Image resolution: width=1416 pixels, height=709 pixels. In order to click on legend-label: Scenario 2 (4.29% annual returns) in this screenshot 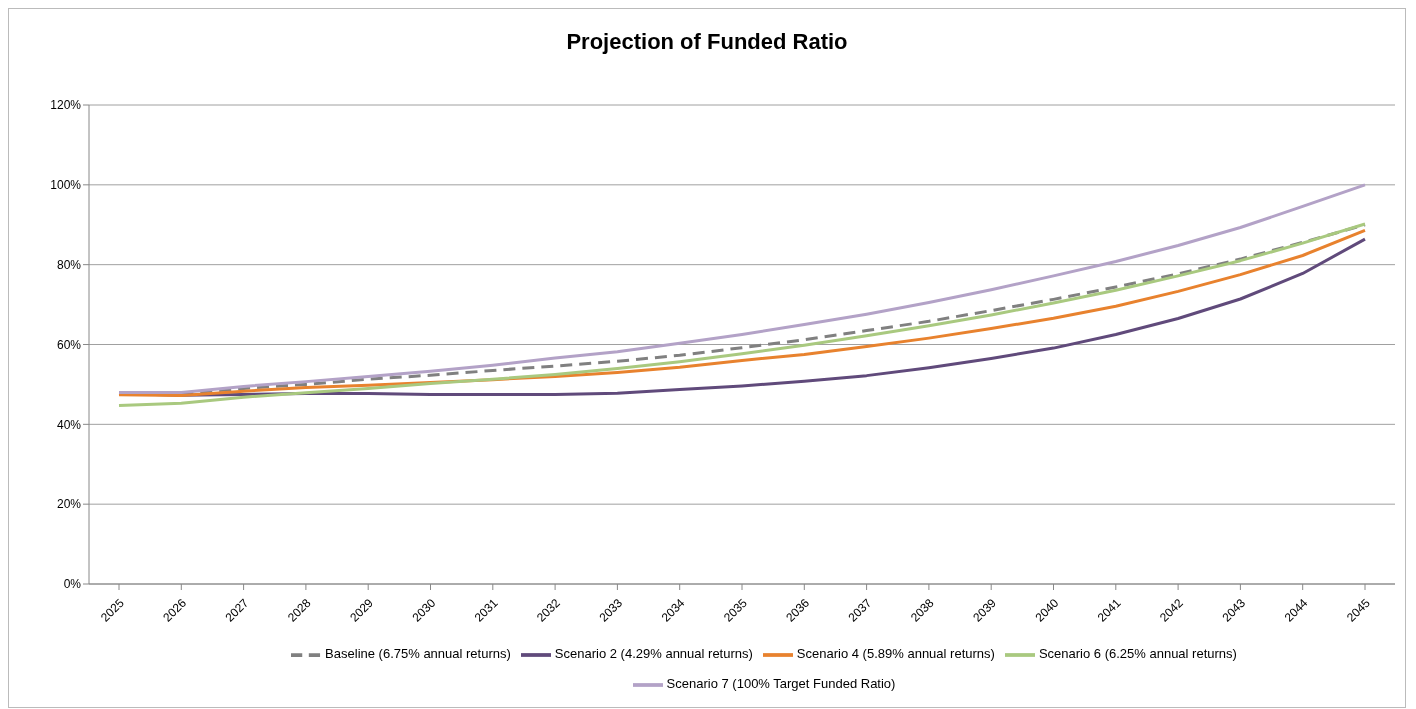, I will do `click(653, 654)`.